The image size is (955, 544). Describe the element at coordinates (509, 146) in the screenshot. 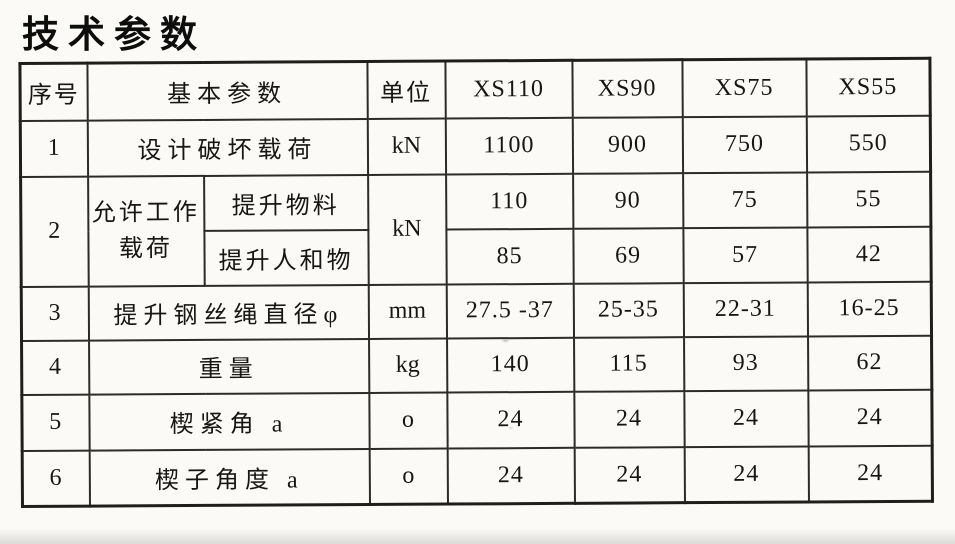

I see `value-cell: 1100` at that location.